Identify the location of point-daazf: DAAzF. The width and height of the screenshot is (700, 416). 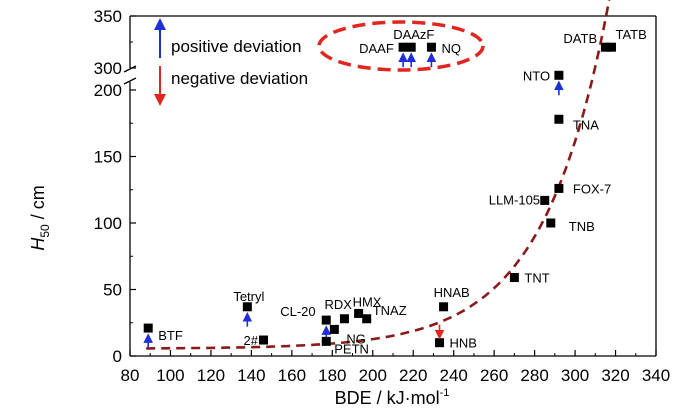
(413, 47).